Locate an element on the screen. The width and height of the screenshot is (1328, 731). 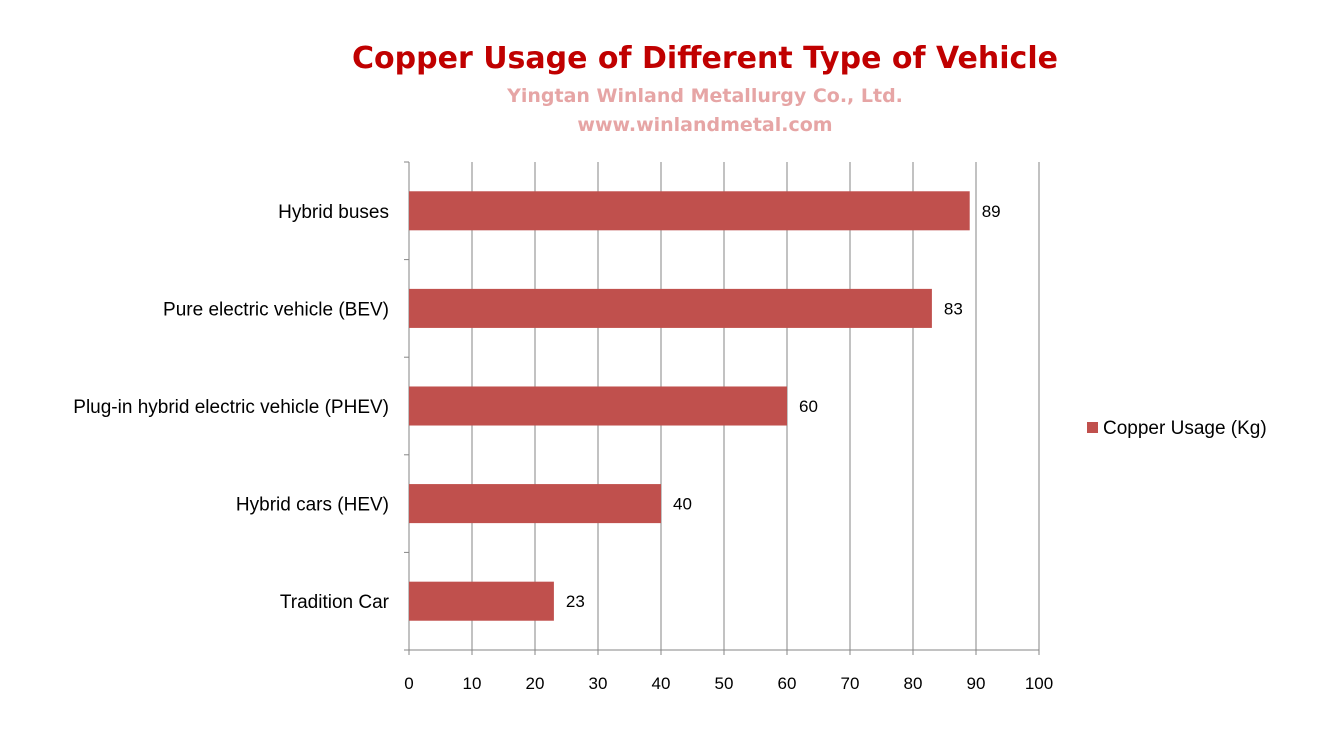
x-tick-label-60: 60 is located at coordinates (787, 683).